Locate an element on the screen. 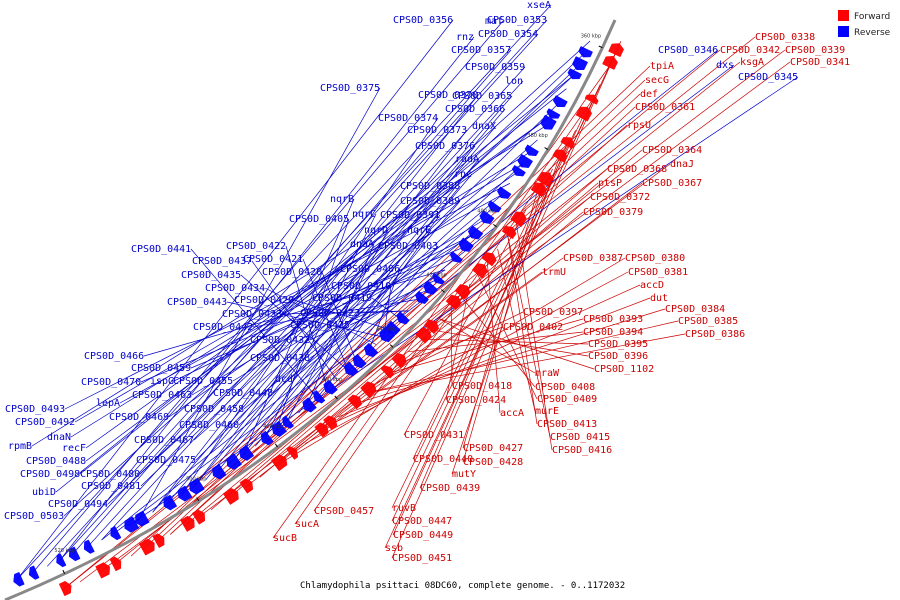  reverse-gene-label: CPS0D_0463 is located at coordinates (162, 395).